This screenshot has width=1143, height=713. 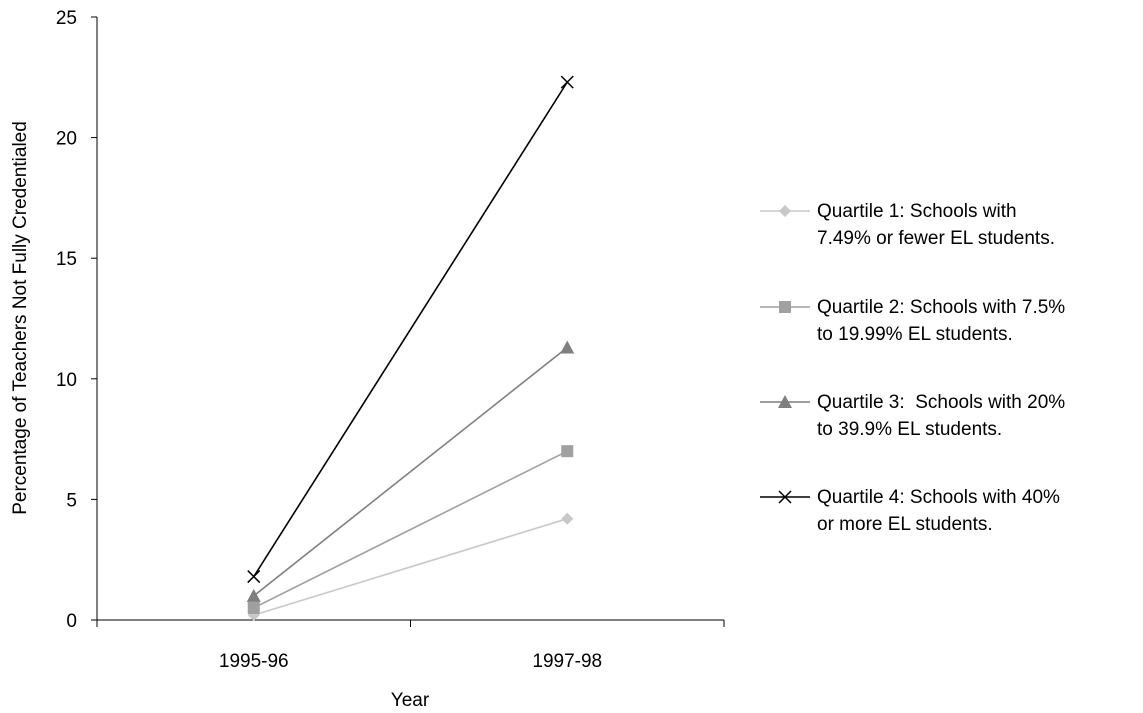 I want to click on legend-label: to 19.99% EL students., so click(x=915, y=334).